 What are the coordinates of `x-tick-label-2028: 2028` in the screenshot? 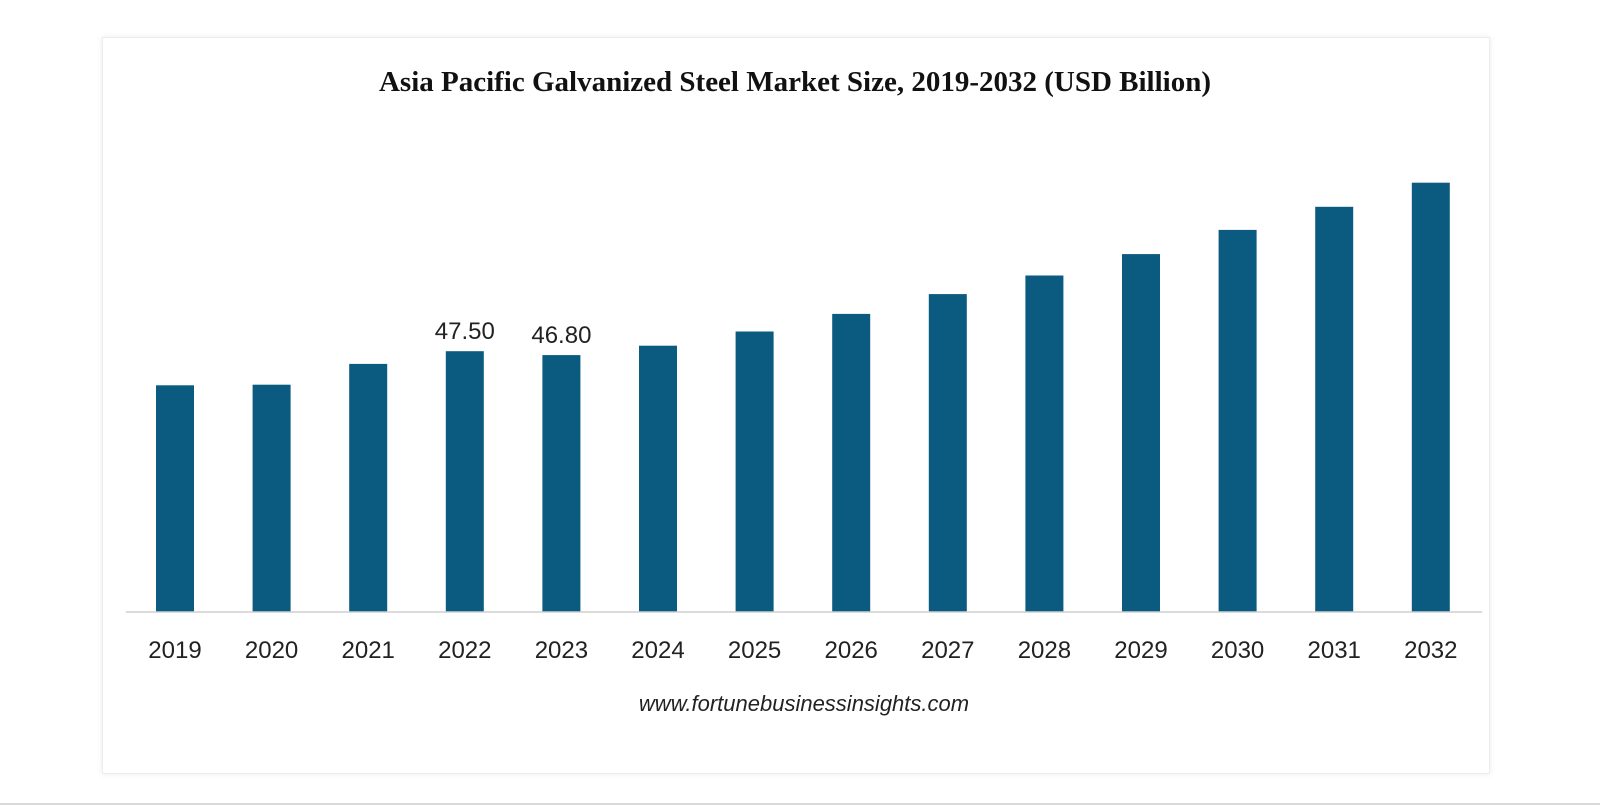 It's located at (1044, 650).